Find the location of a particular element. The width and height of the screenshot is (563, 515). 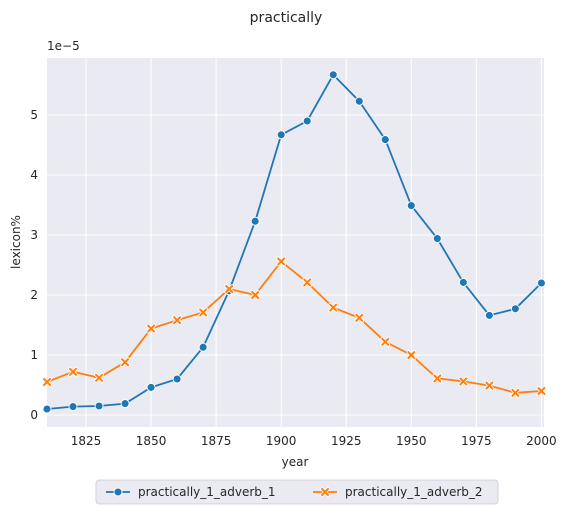

legend-item: practically_1_adverb_1 is located at coordinates (191, 492).